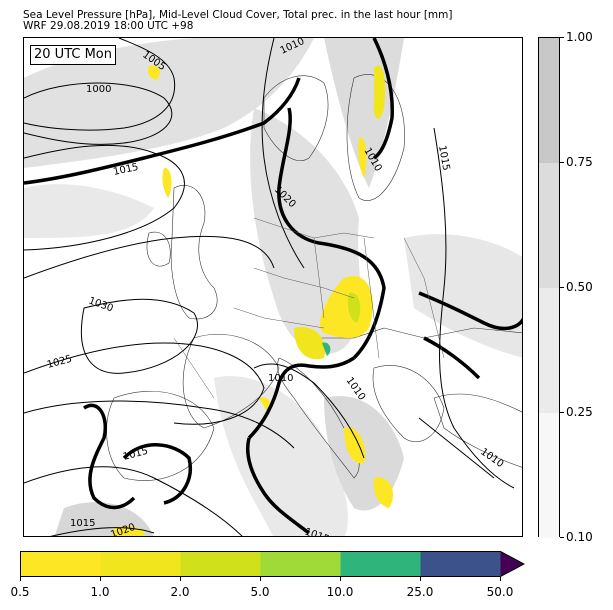 This screenshot has width=613, height=610. What do you see at coordinates (579, 287) in the screenshot?
I see `cloud-tick-label: 0.50` at bounding box center [579, 287].